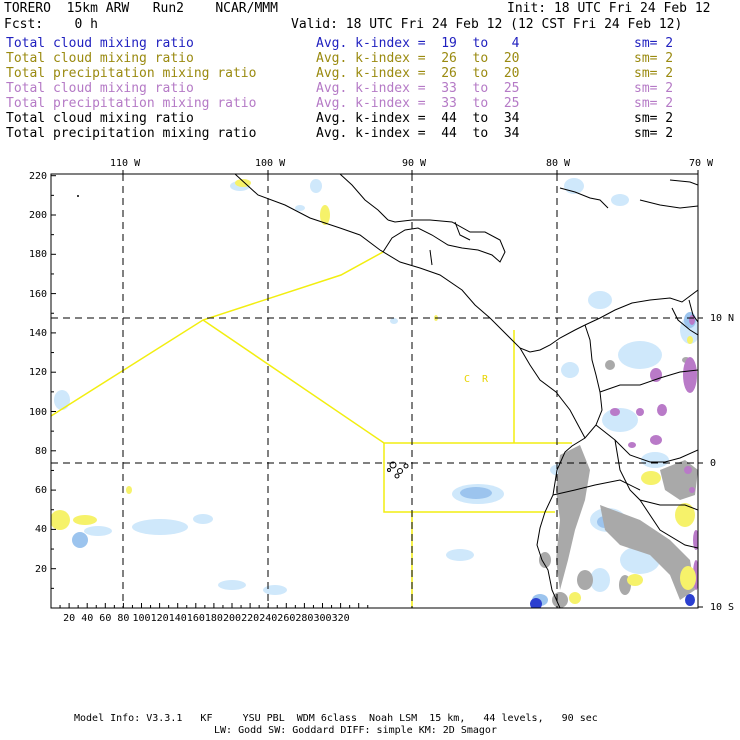 The image size is (740, 740). I want to click on y-tick-label: 100, so click(38, 412).